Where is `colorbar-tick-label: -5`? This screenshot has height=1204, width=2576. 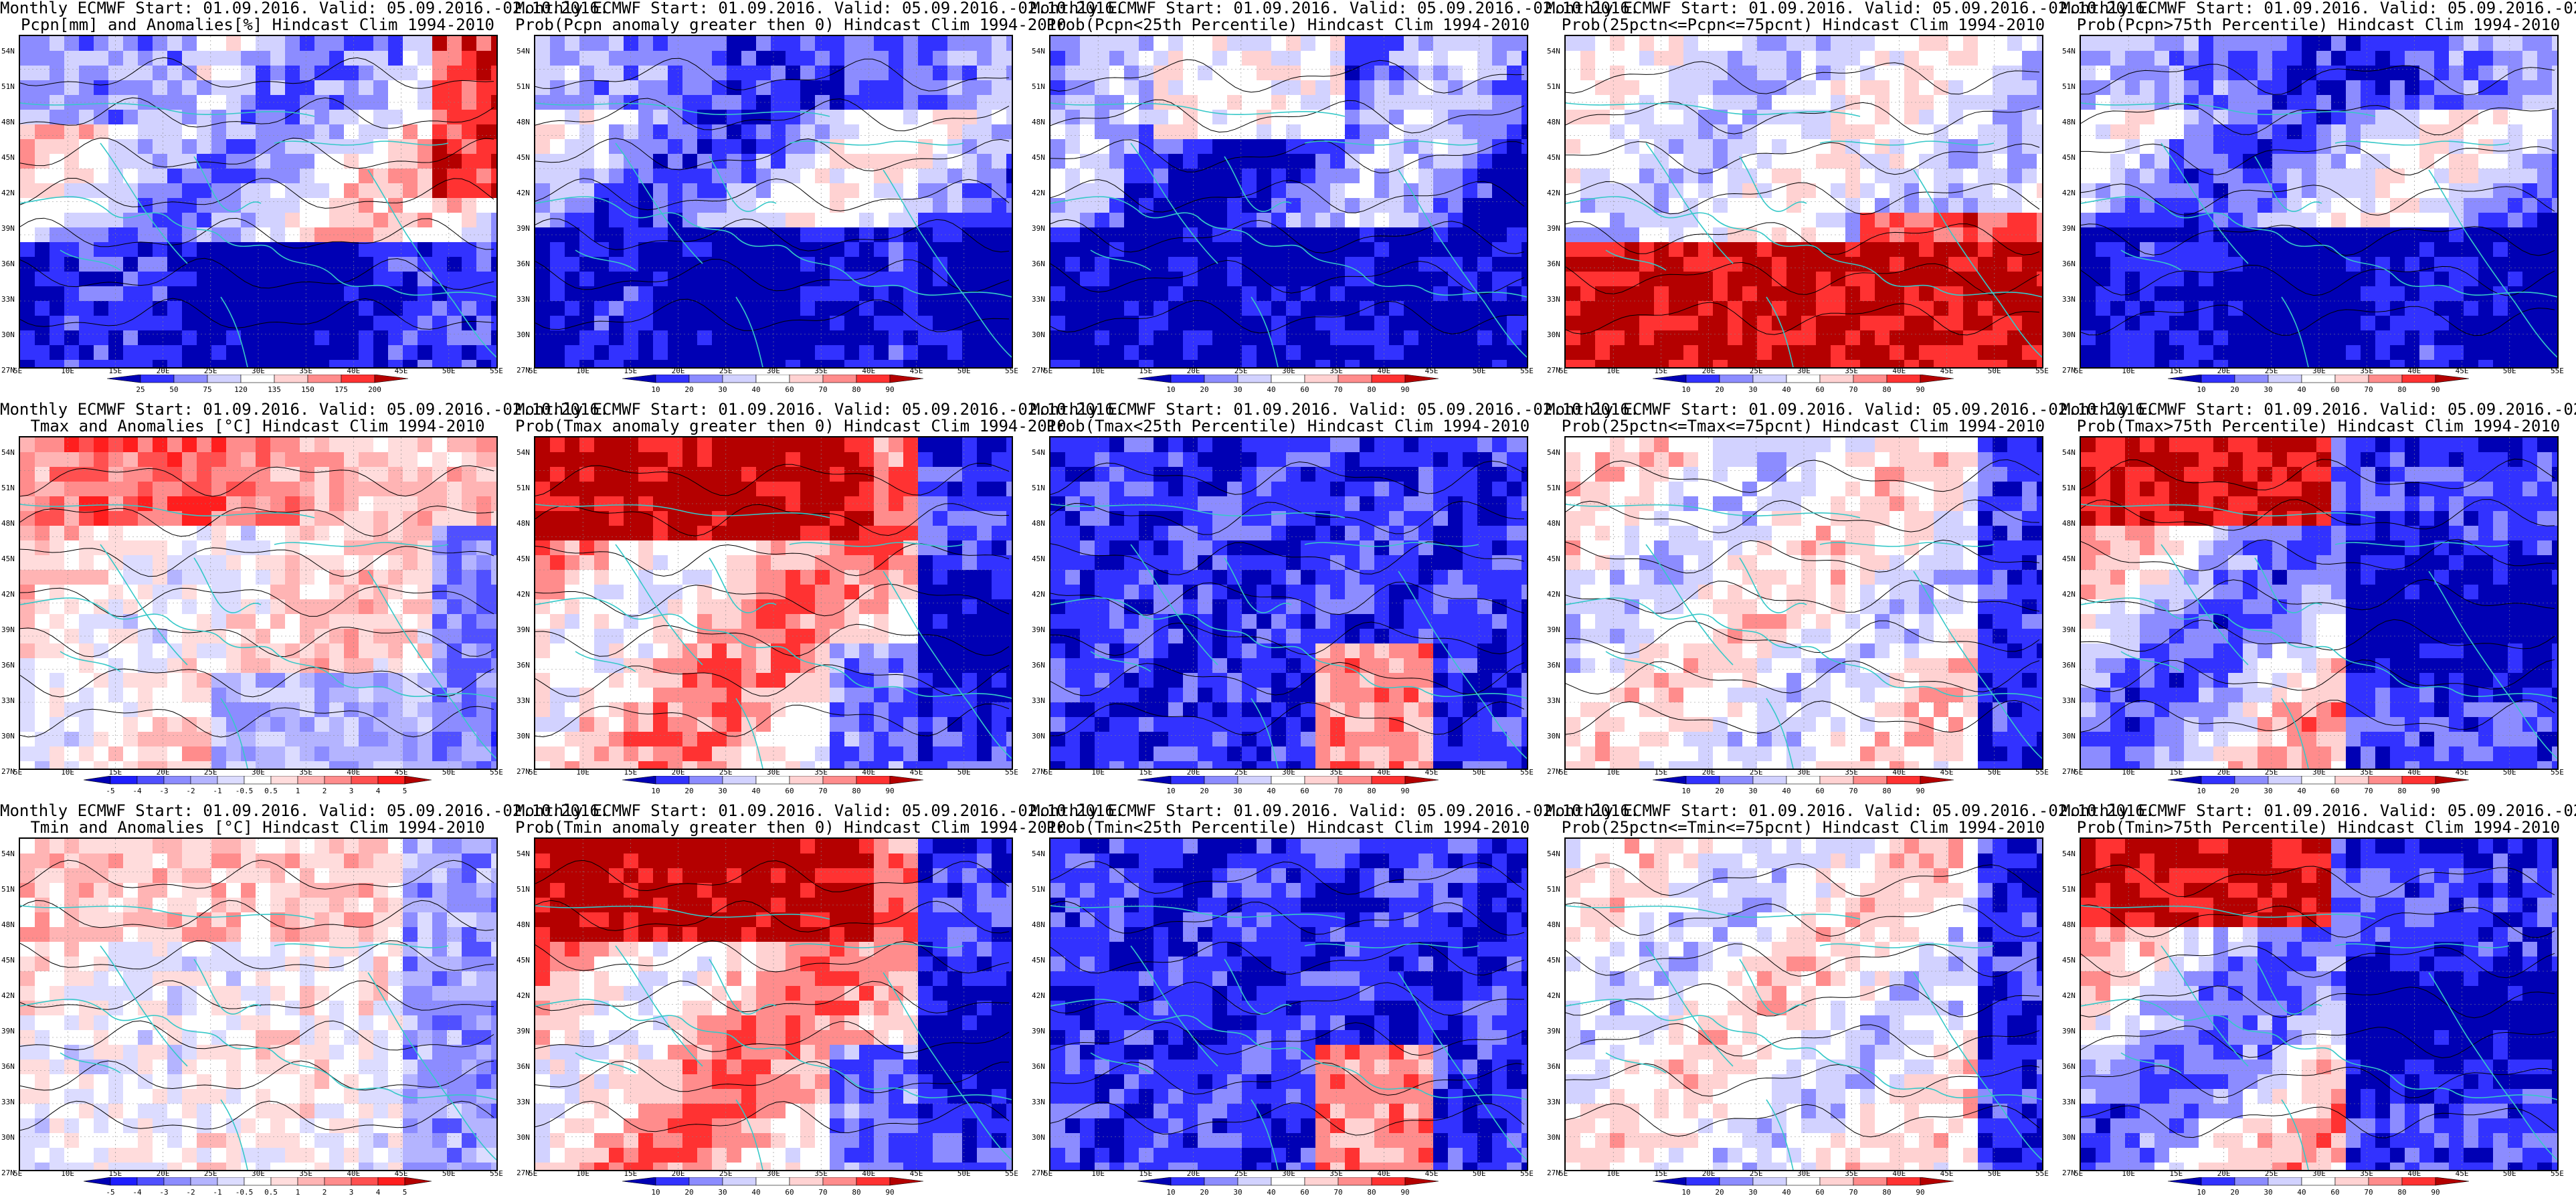 colorbar-tick-label: -5 is located at coordinates (110, 791).